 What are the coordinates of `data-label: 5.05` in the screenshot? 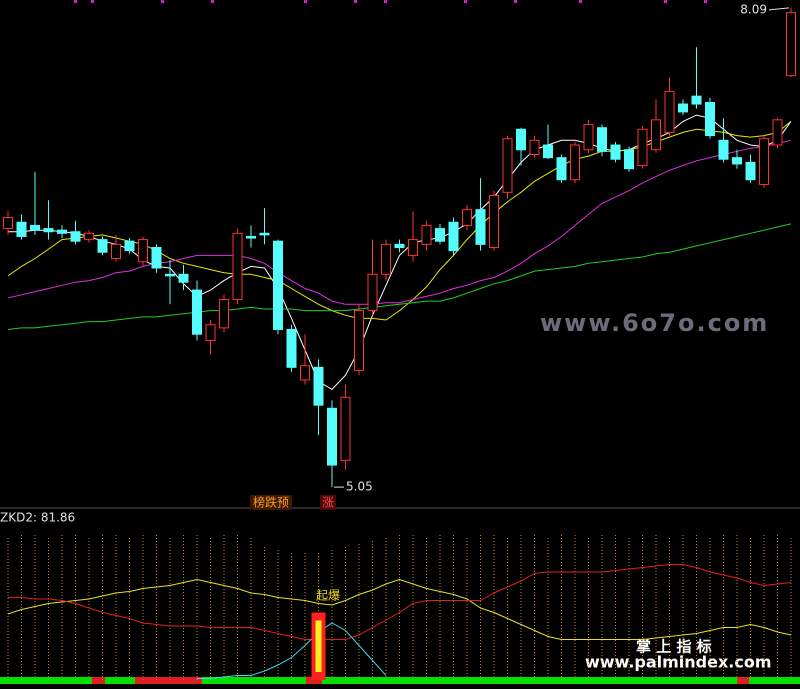 It's located at (359, 487).